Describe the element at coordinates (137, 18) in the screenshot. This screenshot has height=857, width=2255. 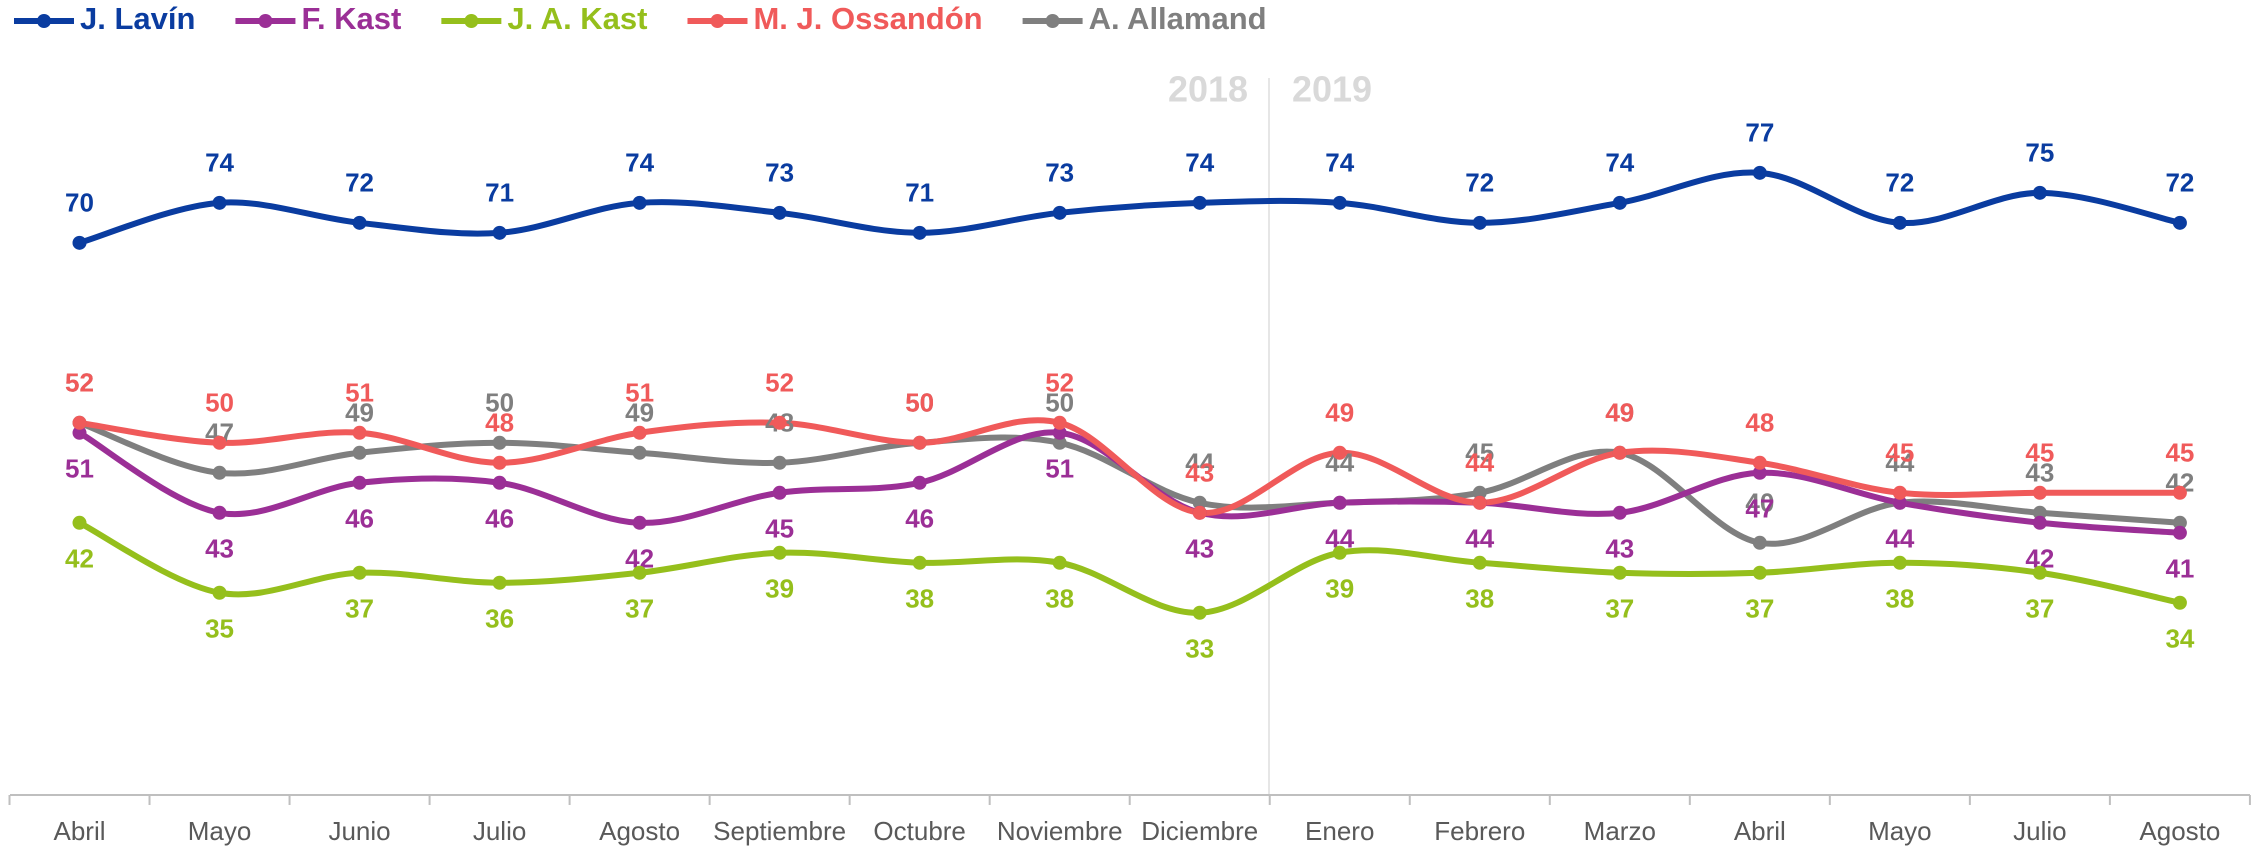
I see `legend-label: J. Lavín` at that location.